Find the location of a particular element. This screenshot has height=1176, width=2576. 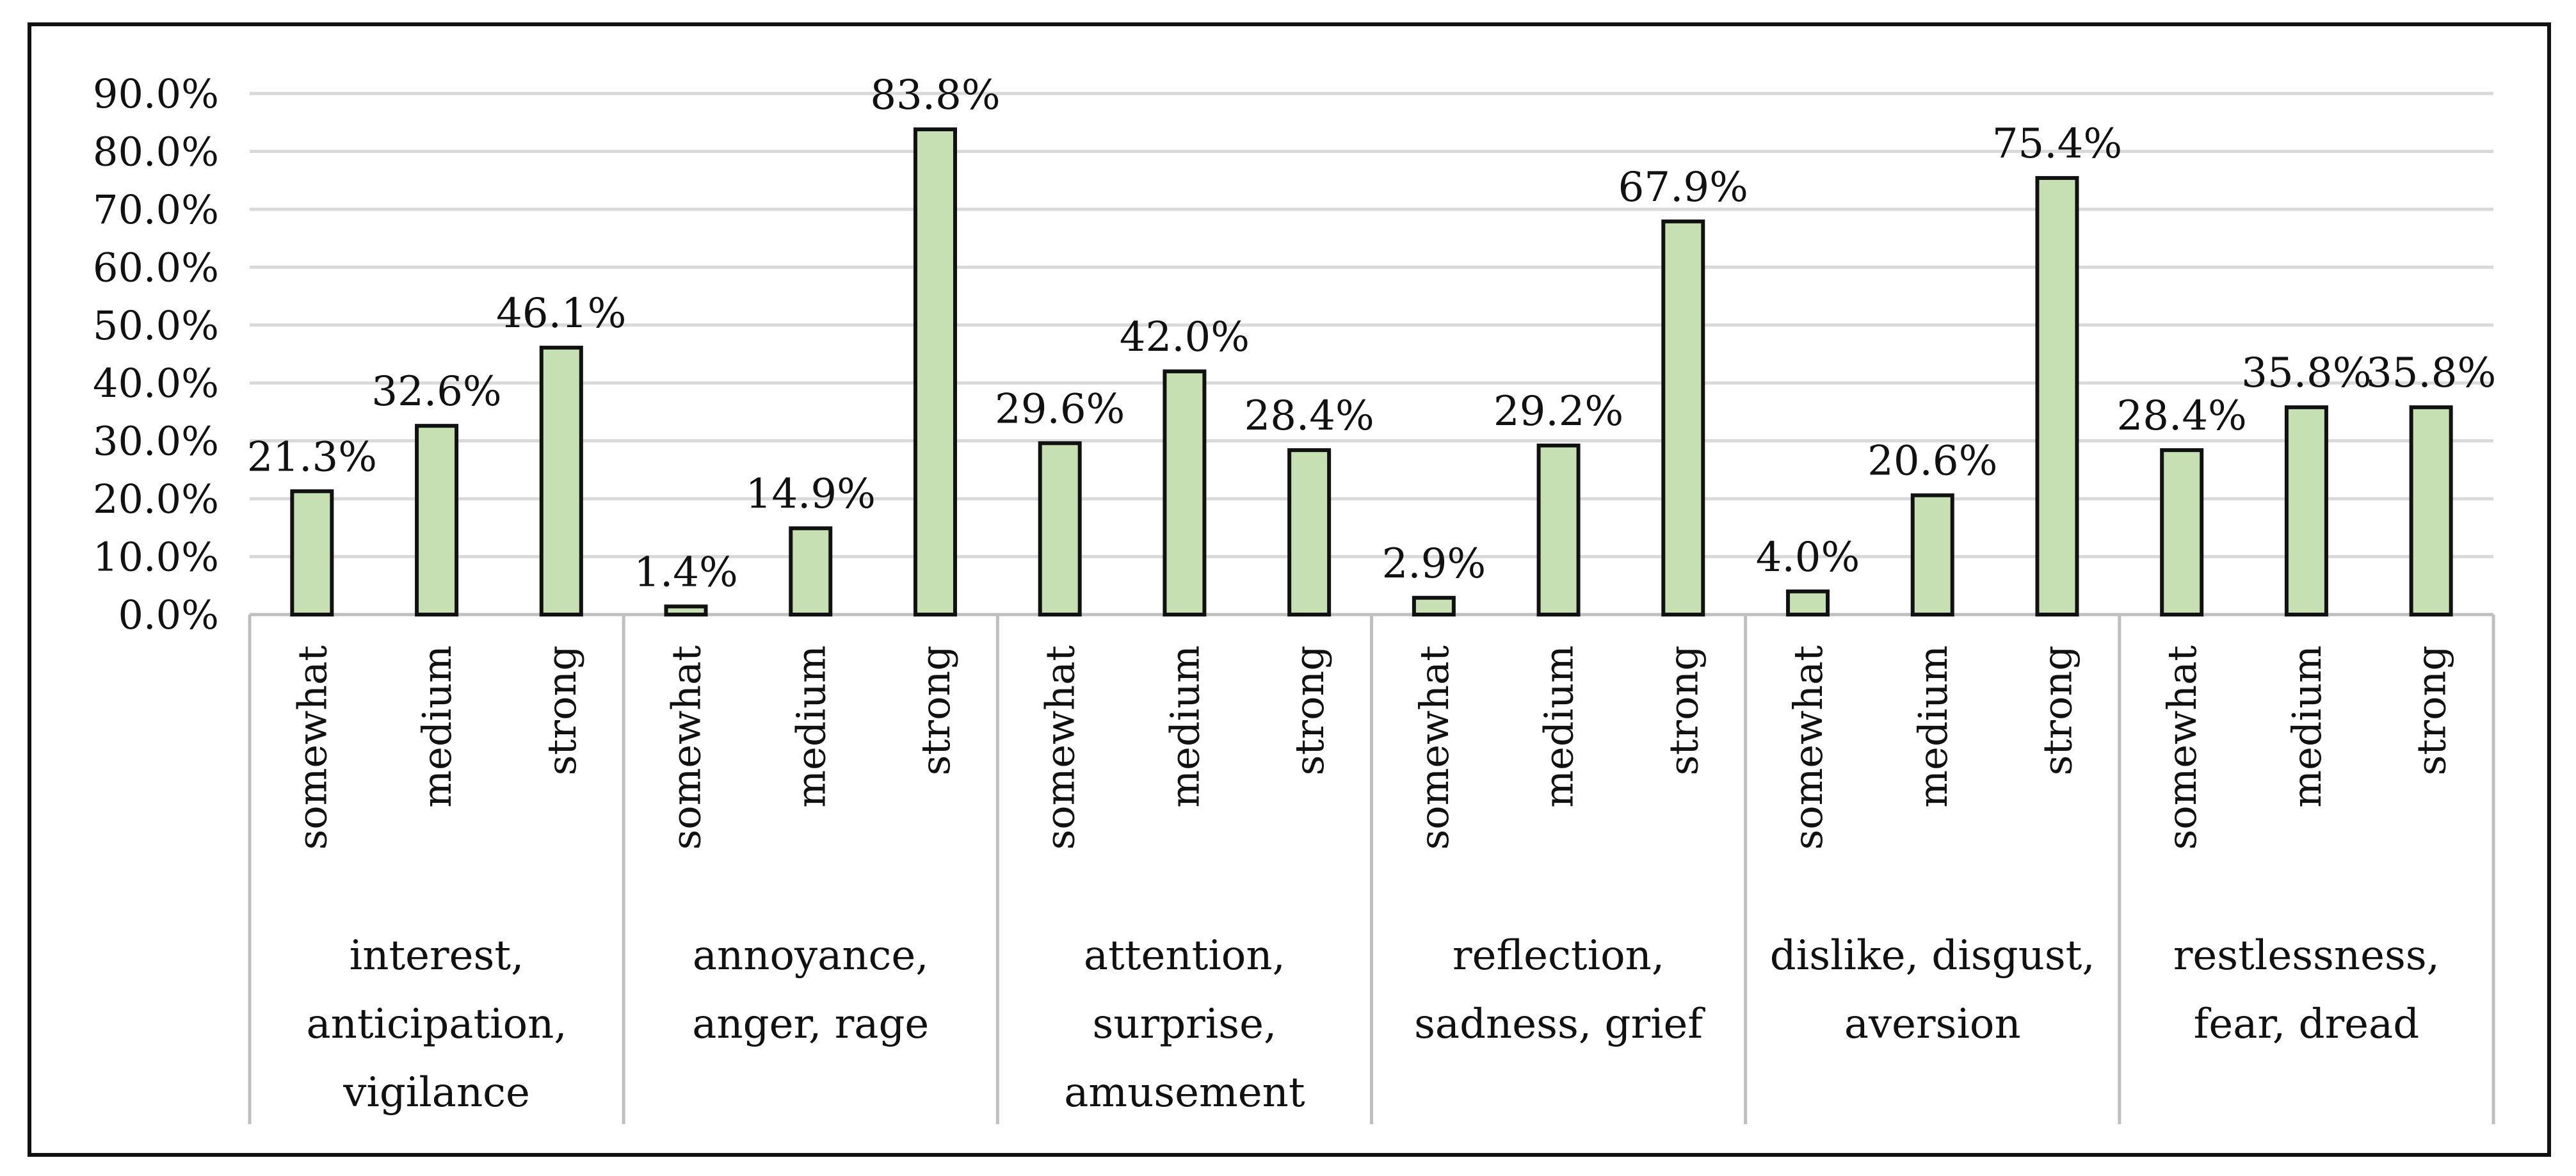

group-label: restlessness, is located at coordinates (2306, 955).